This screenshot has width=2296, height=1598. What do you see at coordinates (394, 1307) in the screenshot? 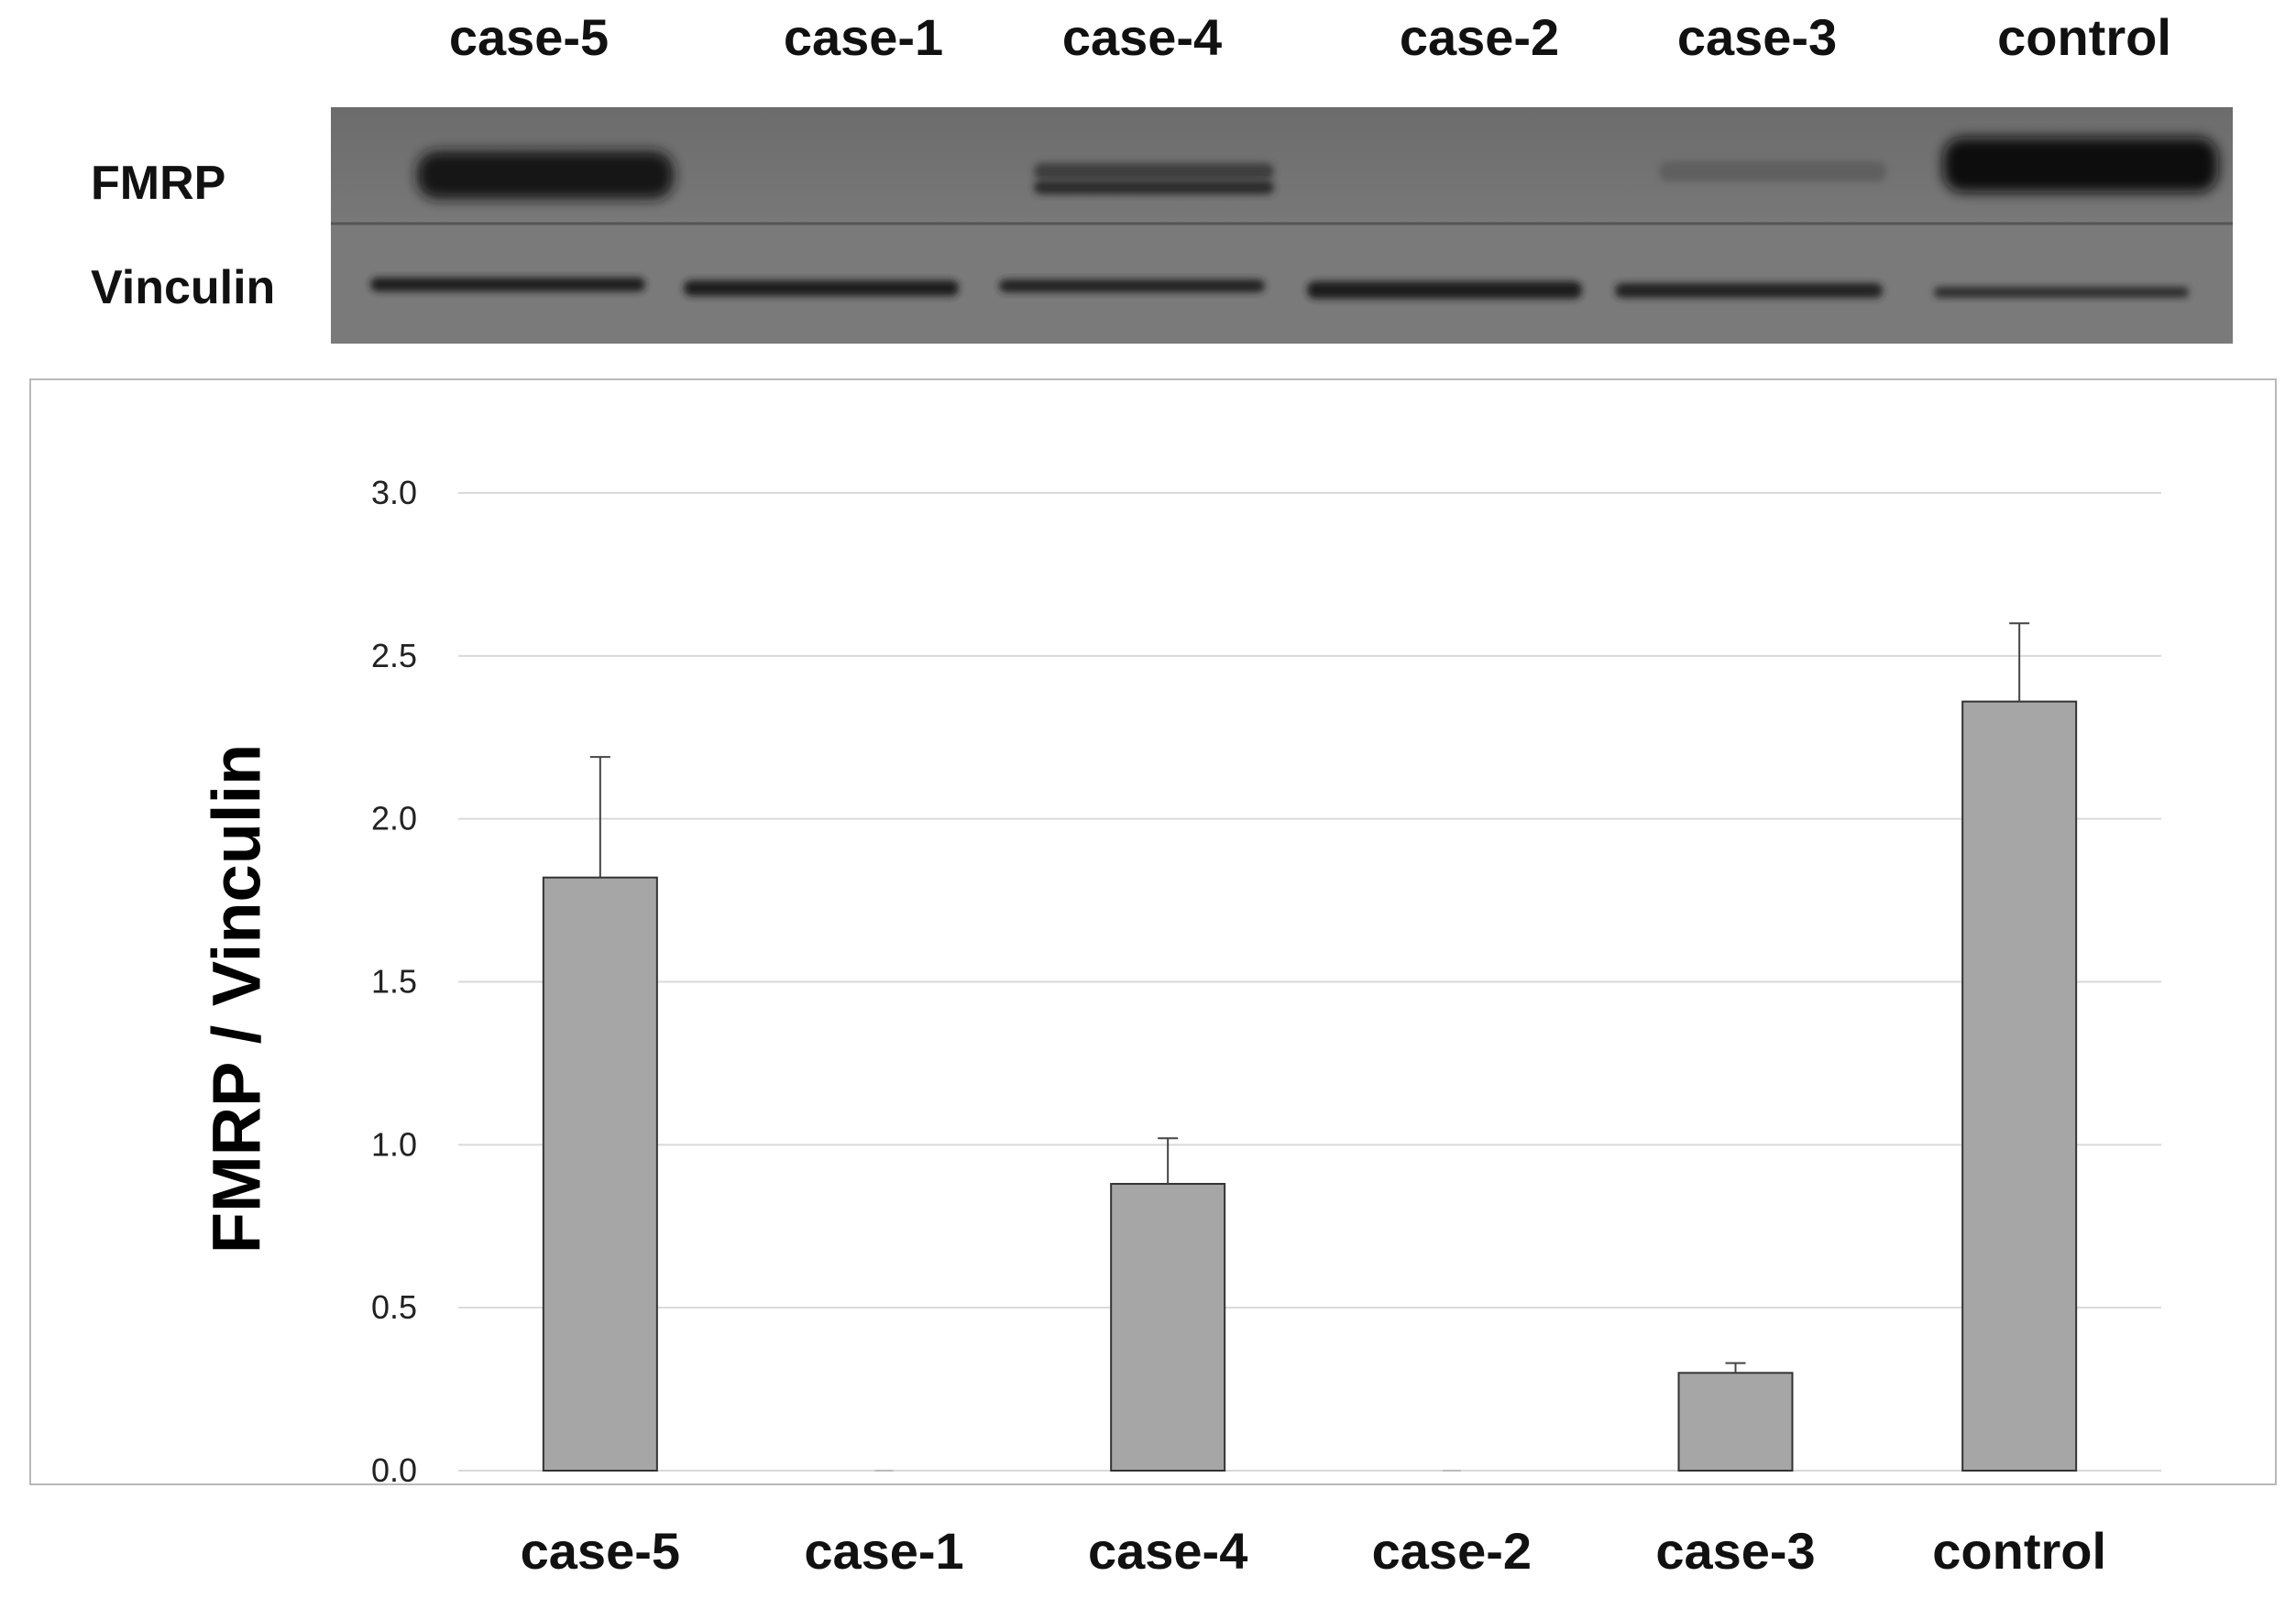
I see `y-tick-label: 0.5` at bounding box center [394, 1307].